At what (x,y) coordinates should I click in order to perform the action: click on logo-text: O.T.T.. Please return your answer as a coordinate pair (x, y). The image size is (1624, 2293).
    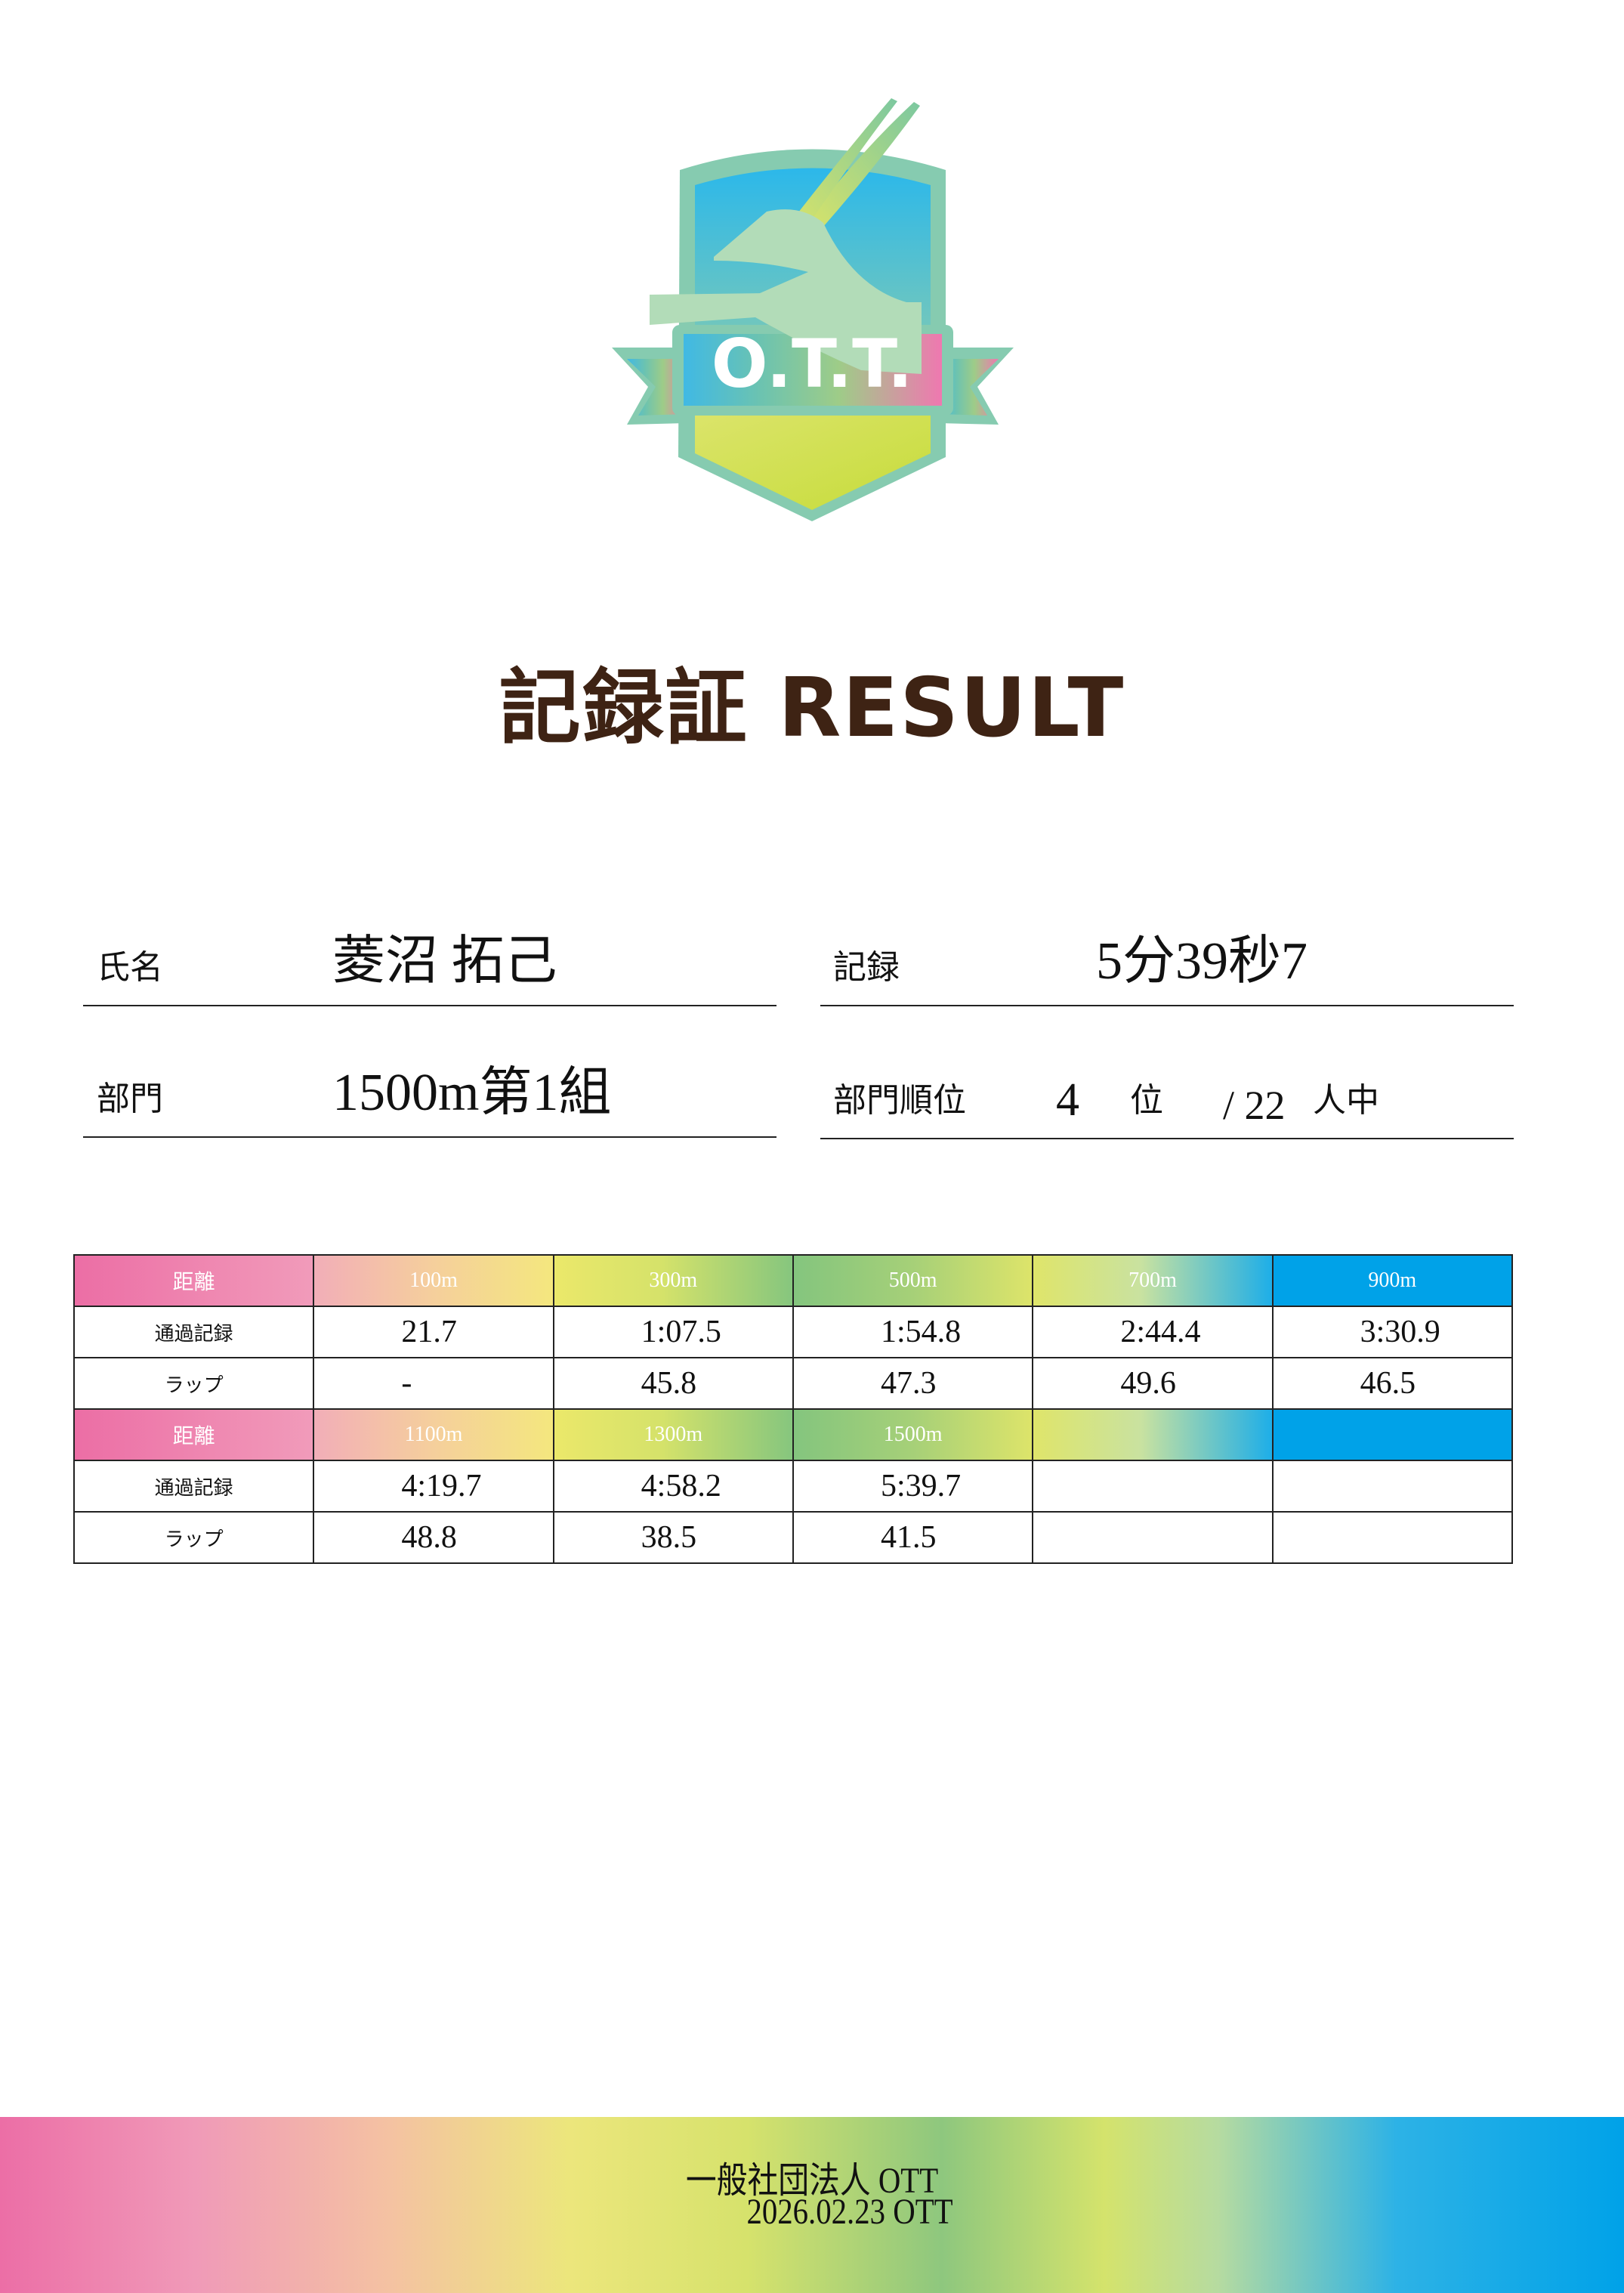
    Looking at the image, I should click on (813, 364).